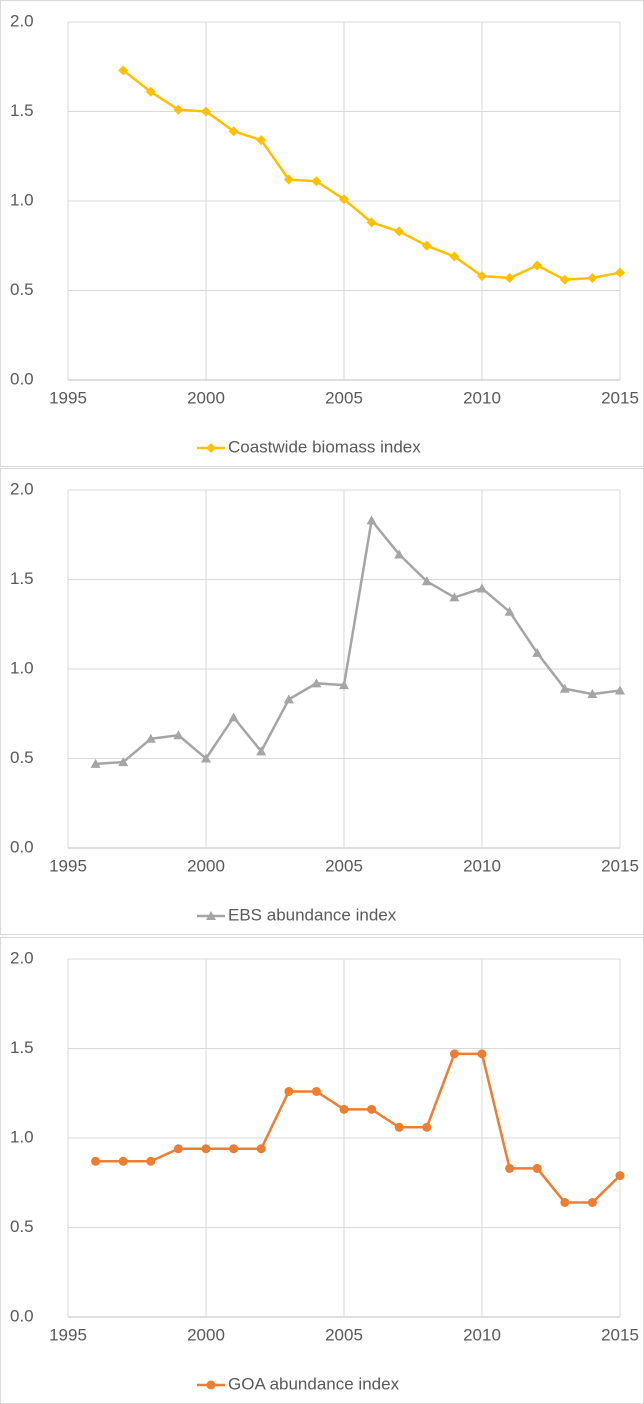  What do you see at coordinates (314, 1383) in the screenshot?
I see `legend-label: GOA abundance index` at bounding box center [314, 1383].